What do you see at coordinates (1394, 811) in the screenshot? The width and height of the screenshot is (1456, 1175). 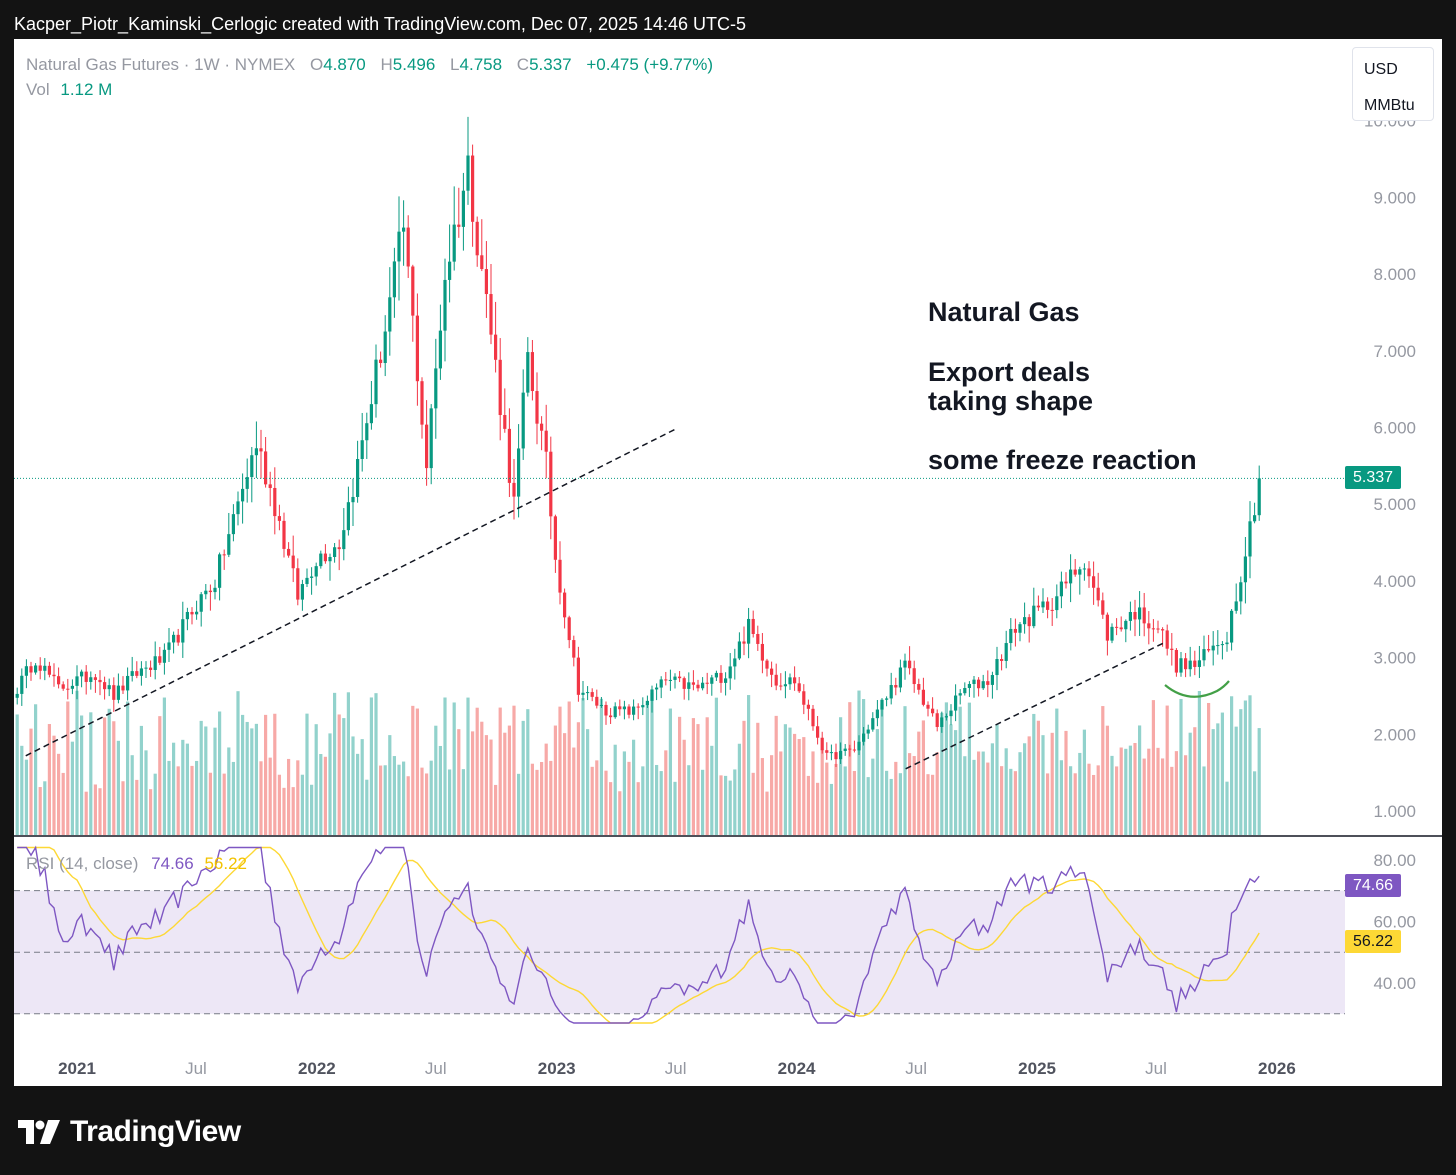 I see `price-tick-label: 1.000` at bounding box center [1394, 811].